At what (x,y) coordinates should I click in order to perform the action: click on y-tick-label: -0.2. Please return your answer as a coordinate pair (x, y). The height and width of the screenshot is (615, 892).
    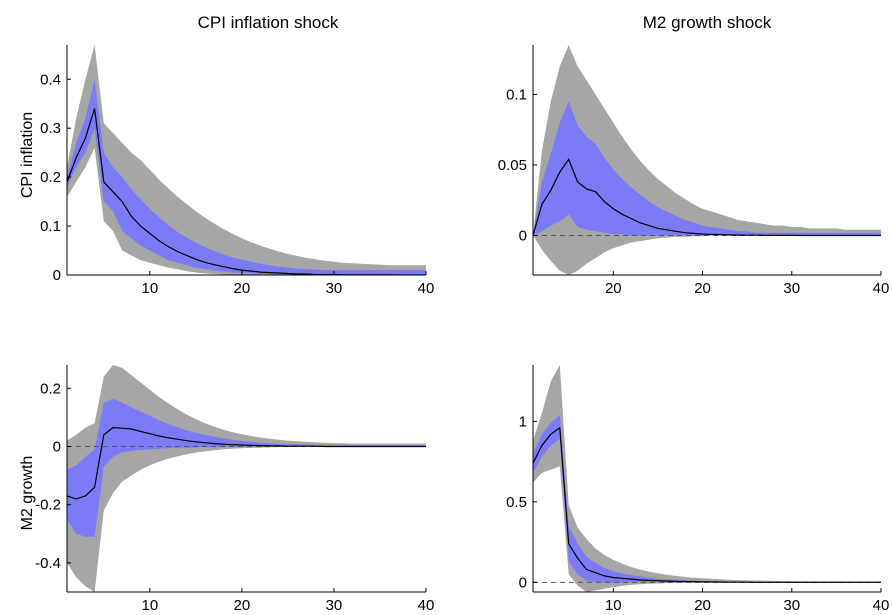
    Looking at the image, I should click on (48, 505).